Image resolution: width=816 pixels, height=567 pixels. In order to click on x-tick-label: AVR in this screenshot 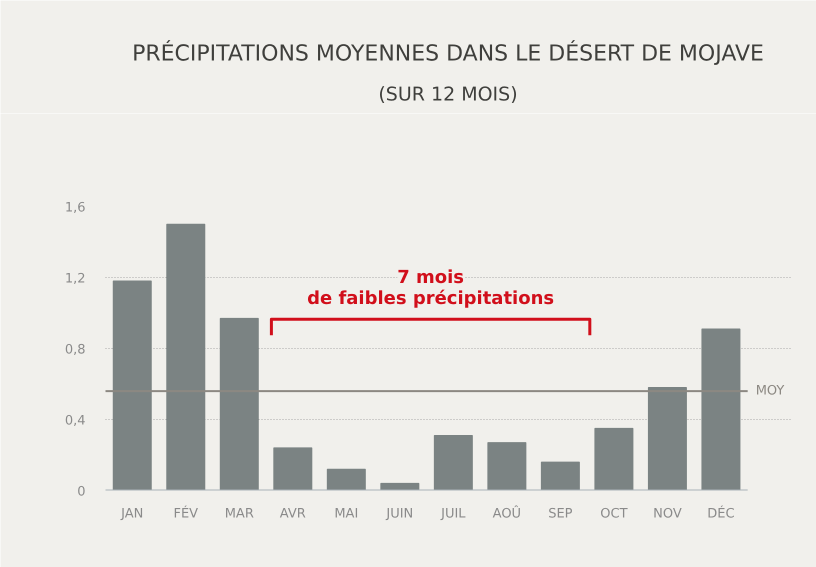, I will do `click(293, 514)`.